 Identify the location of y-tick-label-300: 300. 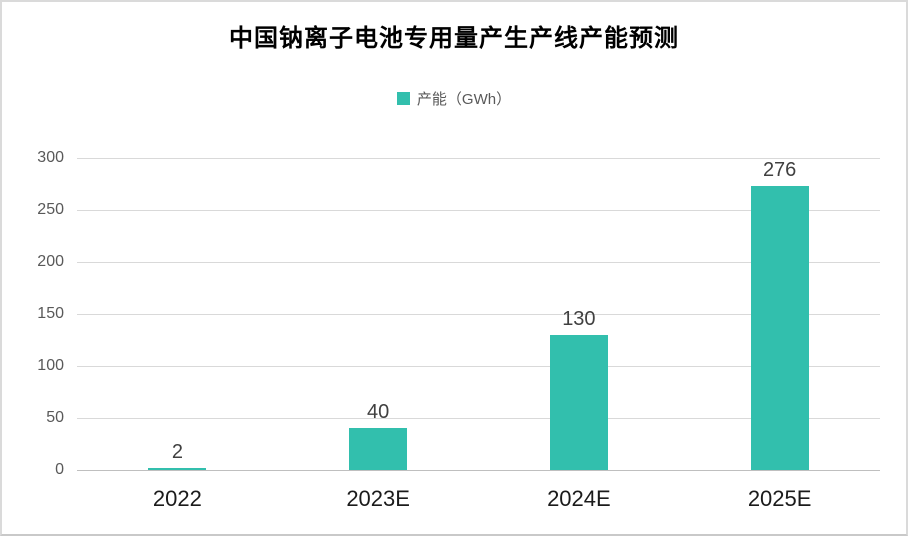
(50, 157).